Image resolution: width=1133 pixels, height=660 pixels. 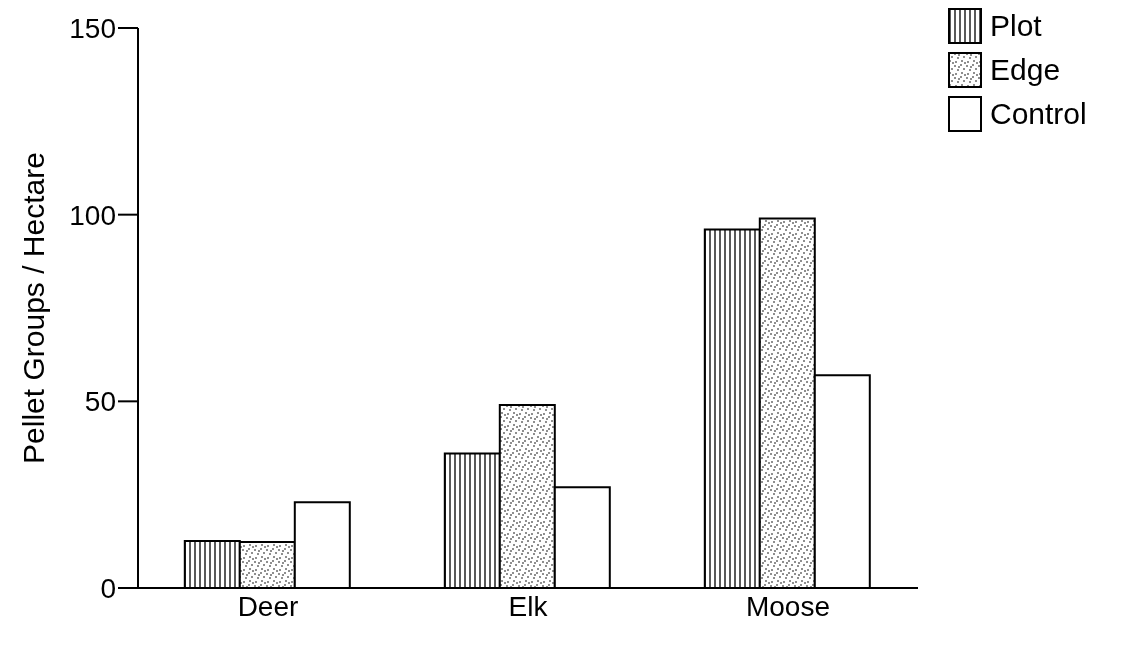 I want to click on y-tick-label: 100, so click(x=92, y=215).